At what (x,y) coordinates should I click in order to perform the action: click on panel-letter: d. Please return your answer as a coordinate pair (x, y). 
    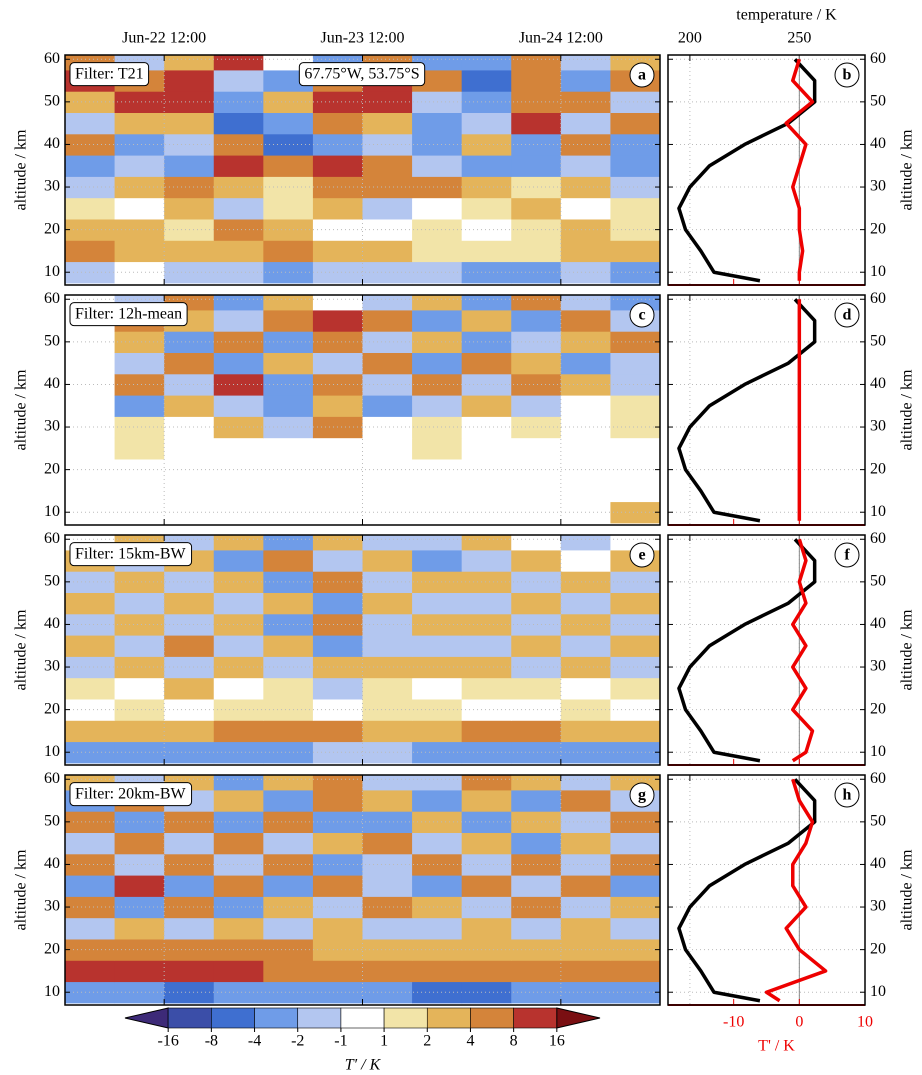
    Looking at the image, I should click on (847, 315).